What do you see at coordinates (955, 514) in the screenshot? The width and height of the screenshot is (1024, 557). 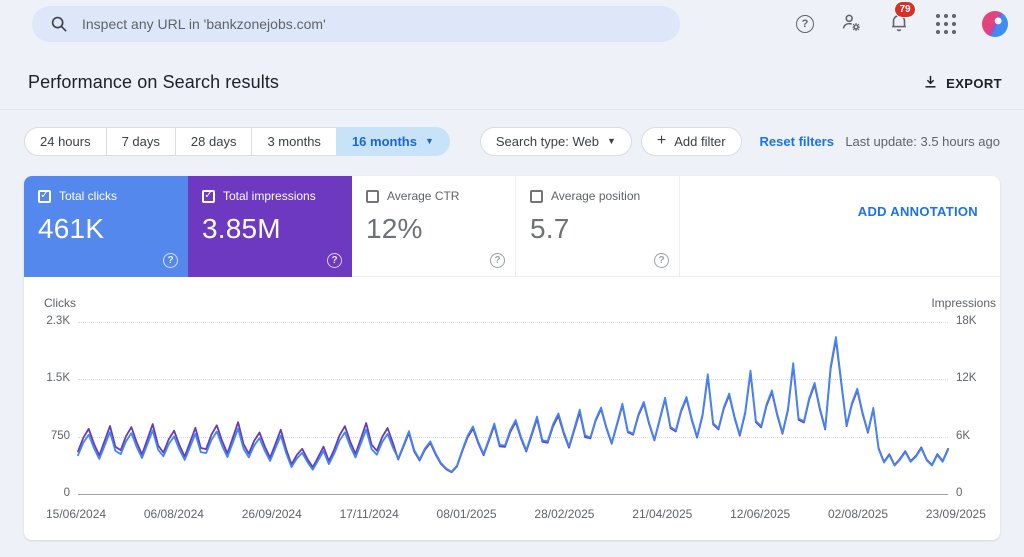 I see `x-tick-label: 23/09/2025` at bounding box center [955, 514].